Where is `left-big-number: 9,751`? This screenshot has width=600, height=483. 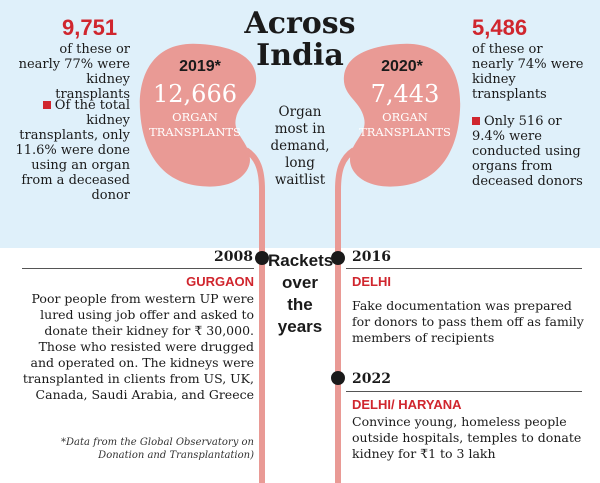 left-big-number: 9,751 is located at coordinates (90, 27).